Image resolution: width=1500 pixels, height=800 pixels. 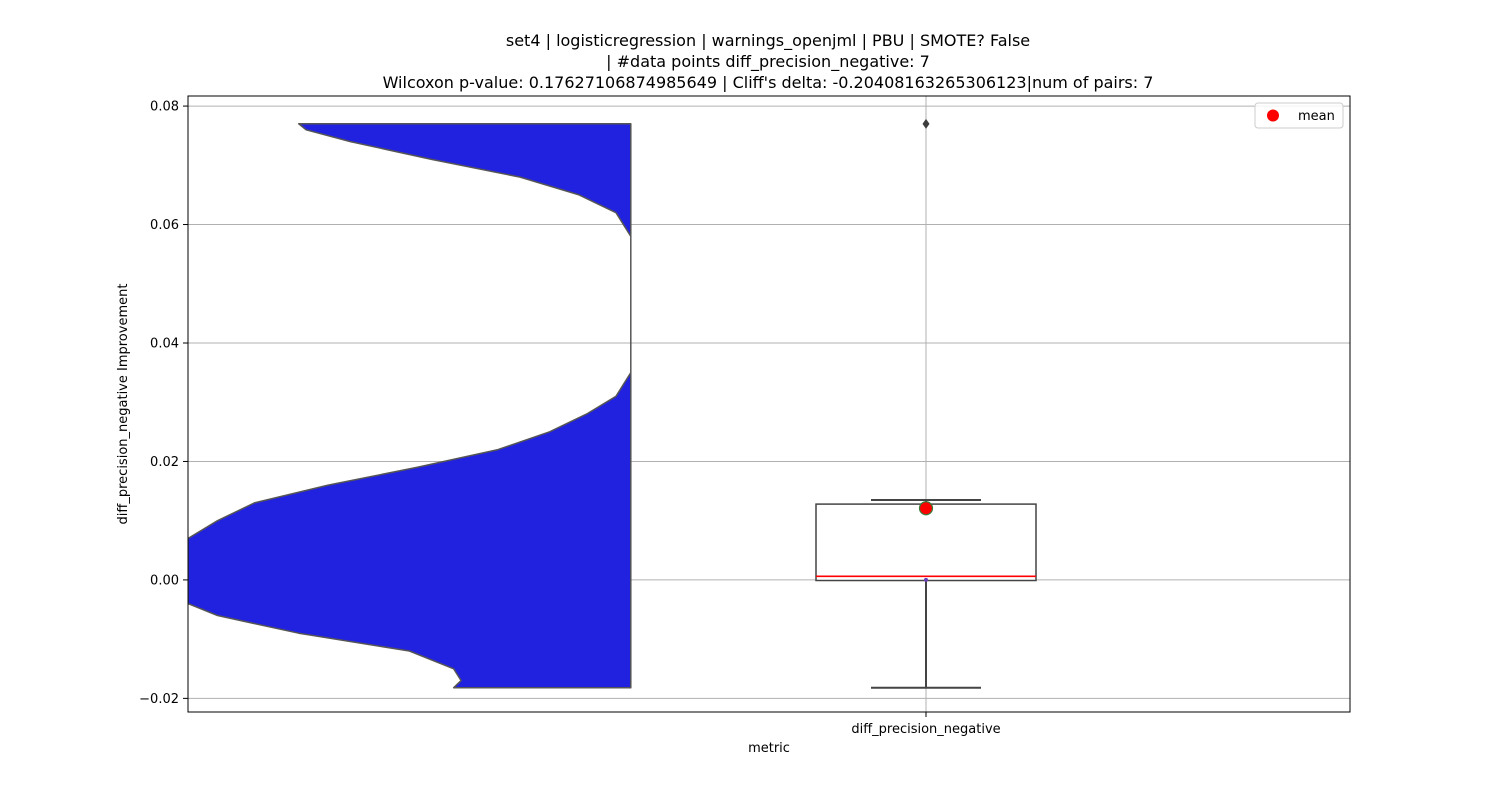 What do you see at coordinates (163, 403) in the screenshot?
I see `y-axis: −0.02 0.00 0.02 0.04 0.06 0.08` at bounding box center [163, 403].